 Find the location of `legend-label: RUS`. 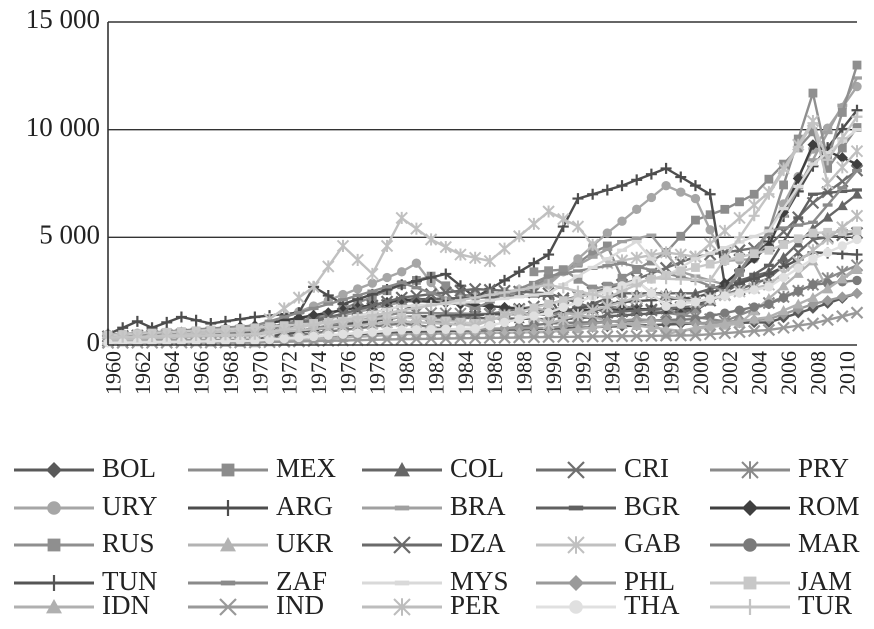

legend-label: RUS is located at coordinates (128, 543).